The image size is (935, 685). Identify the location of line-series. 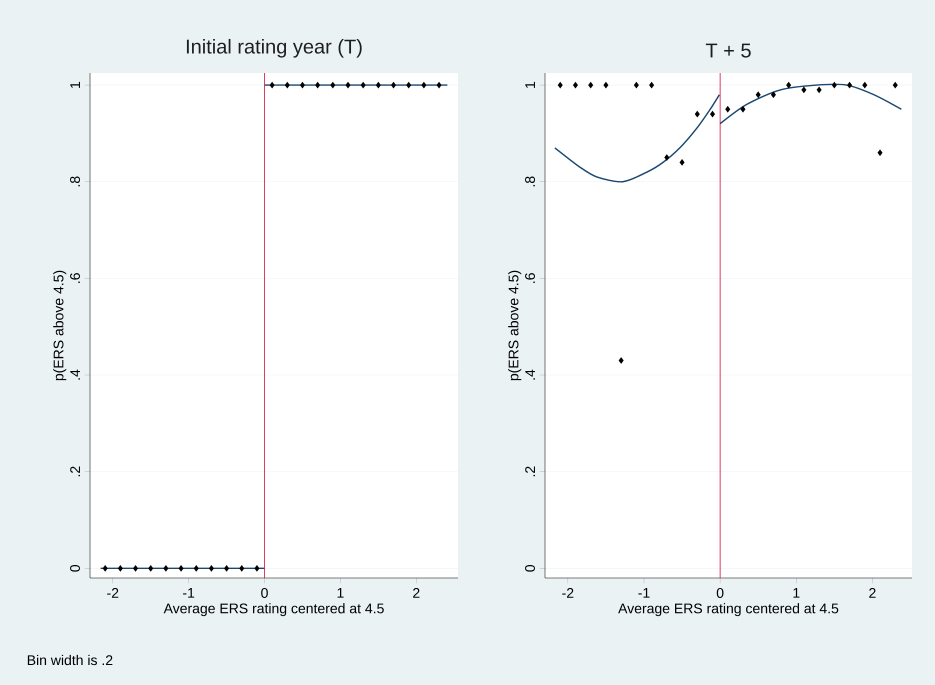
(637, 138).